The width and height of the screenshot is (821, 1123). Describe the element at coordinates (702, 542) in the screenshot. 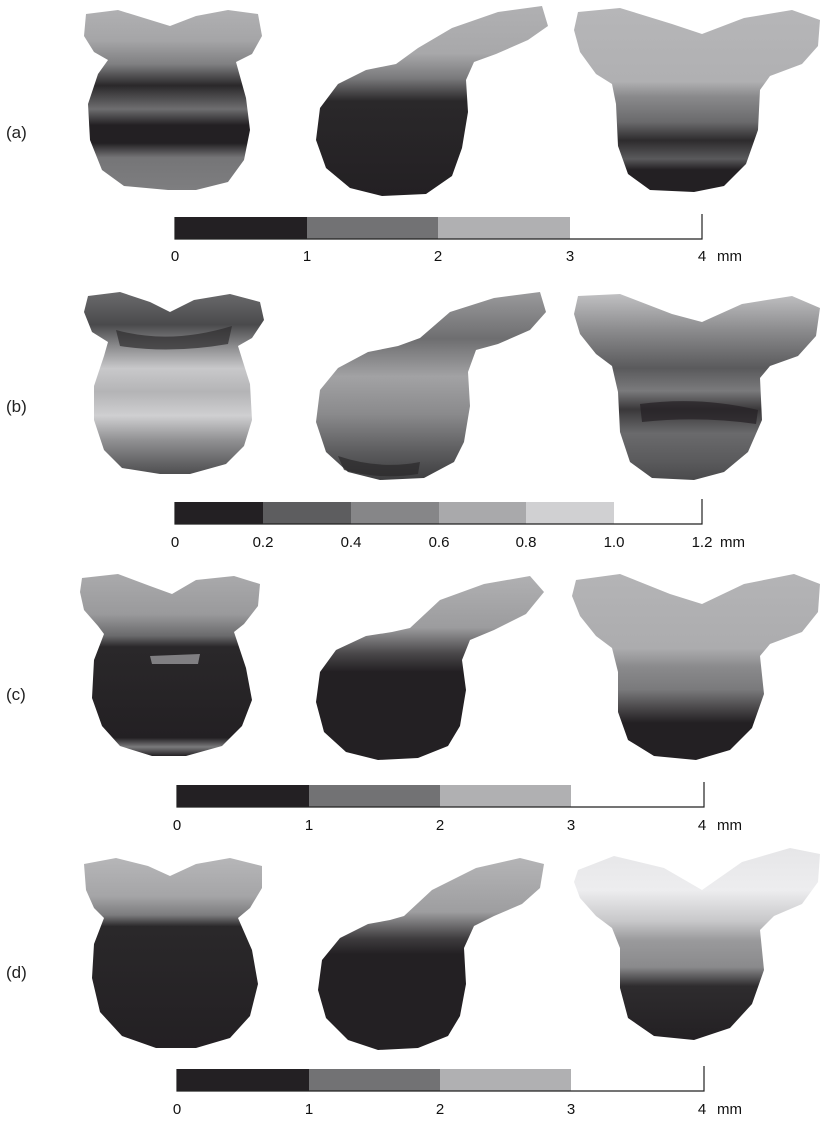

I see `tick-label: 1.2` at that location.